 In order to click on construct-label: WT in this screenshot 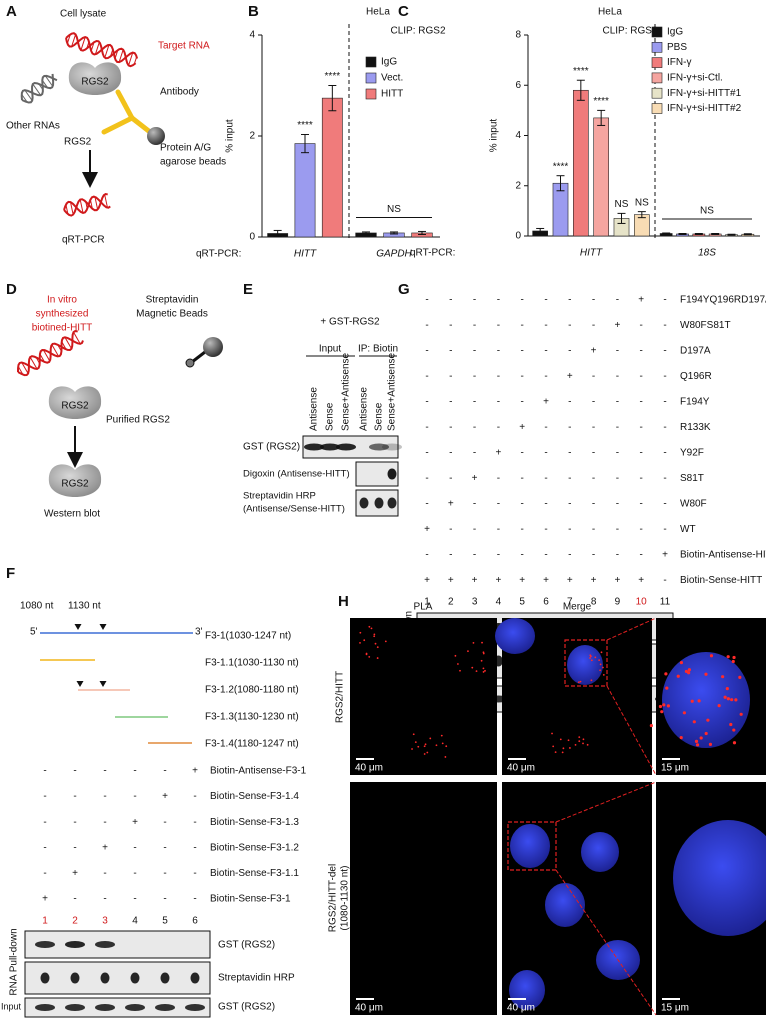, I will do `click(688, 529)`.